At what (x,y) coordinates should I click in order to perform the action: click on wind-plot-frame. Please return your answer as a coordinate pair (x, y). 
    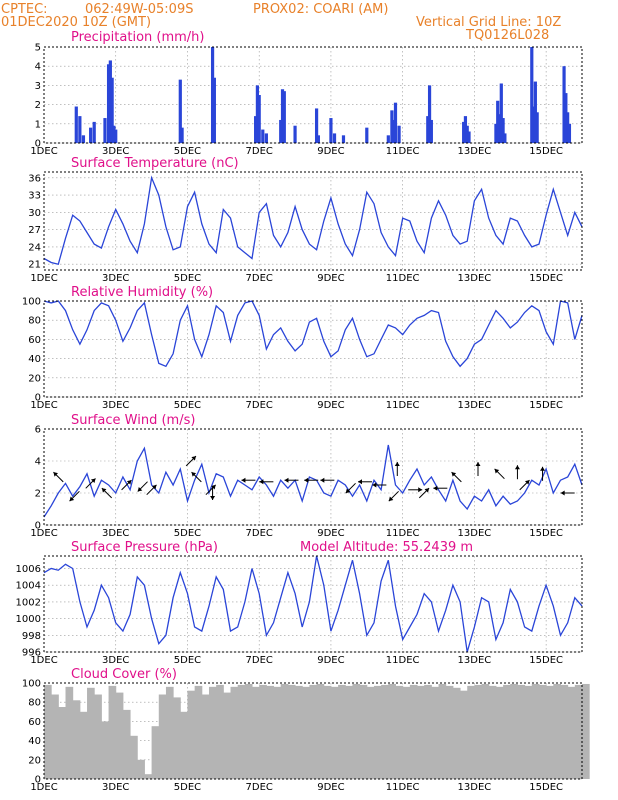
    Looking at the image, I should click on (313, 477).